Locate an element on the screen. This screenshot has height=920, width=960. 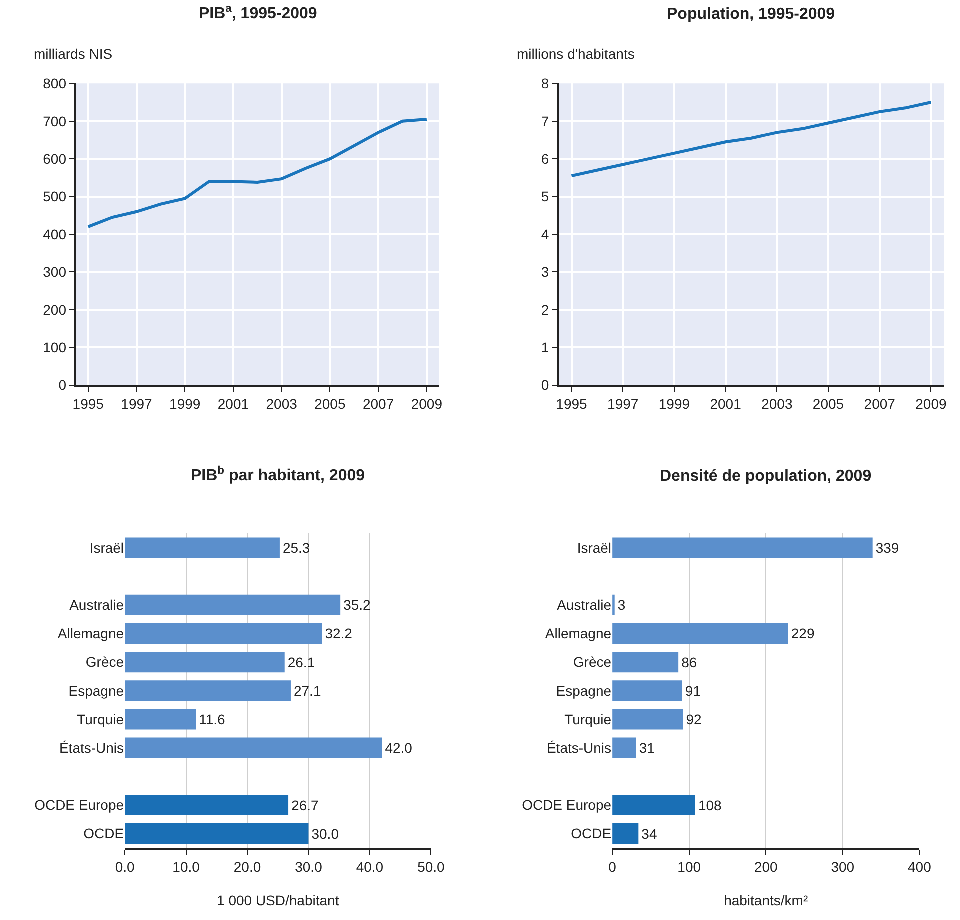
y-axis-title: milliards NIS is located at coordinates (73, 54).